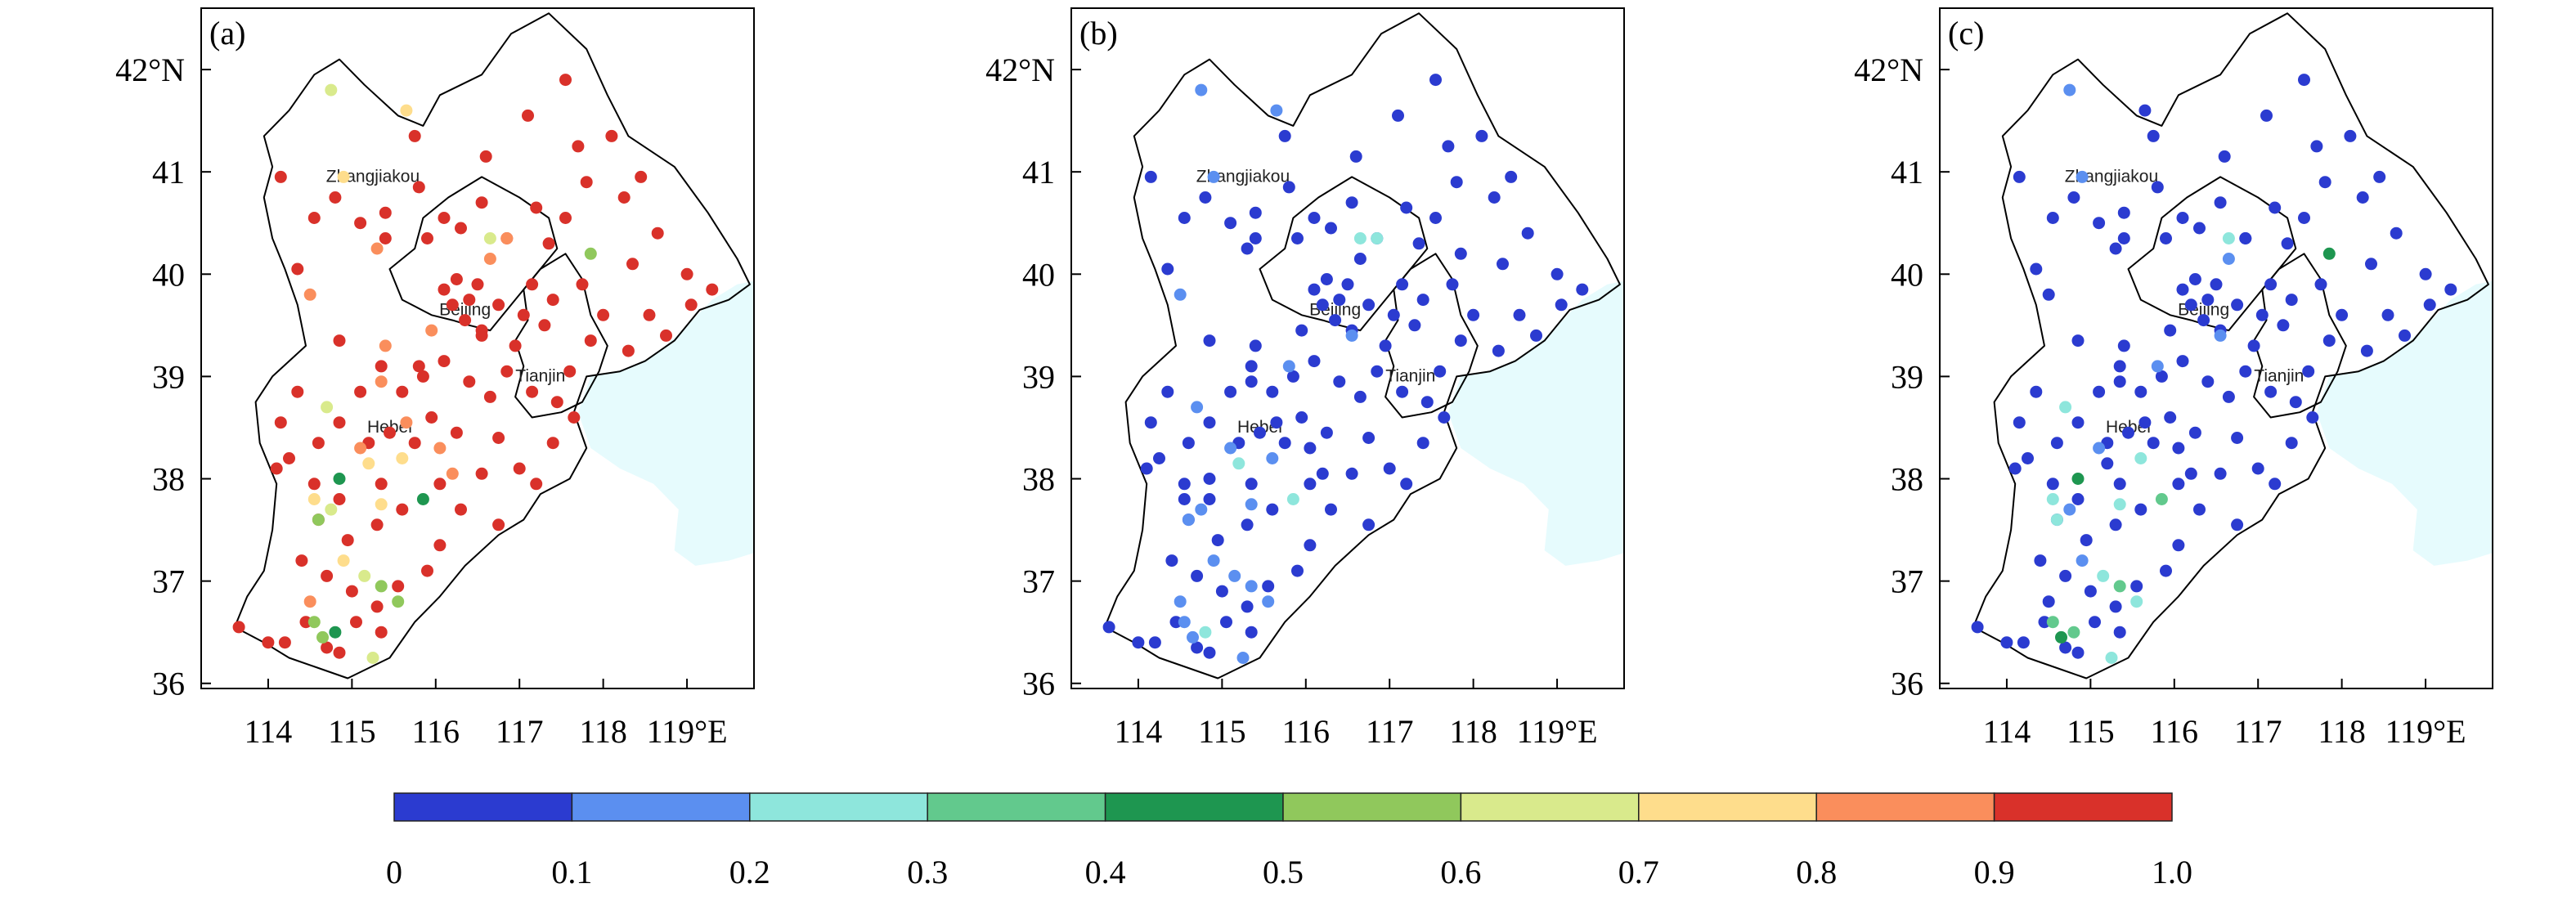  Describe the element at coordinates (227, 33) in the screenshot. I see `panel-label: (a)` at that location.